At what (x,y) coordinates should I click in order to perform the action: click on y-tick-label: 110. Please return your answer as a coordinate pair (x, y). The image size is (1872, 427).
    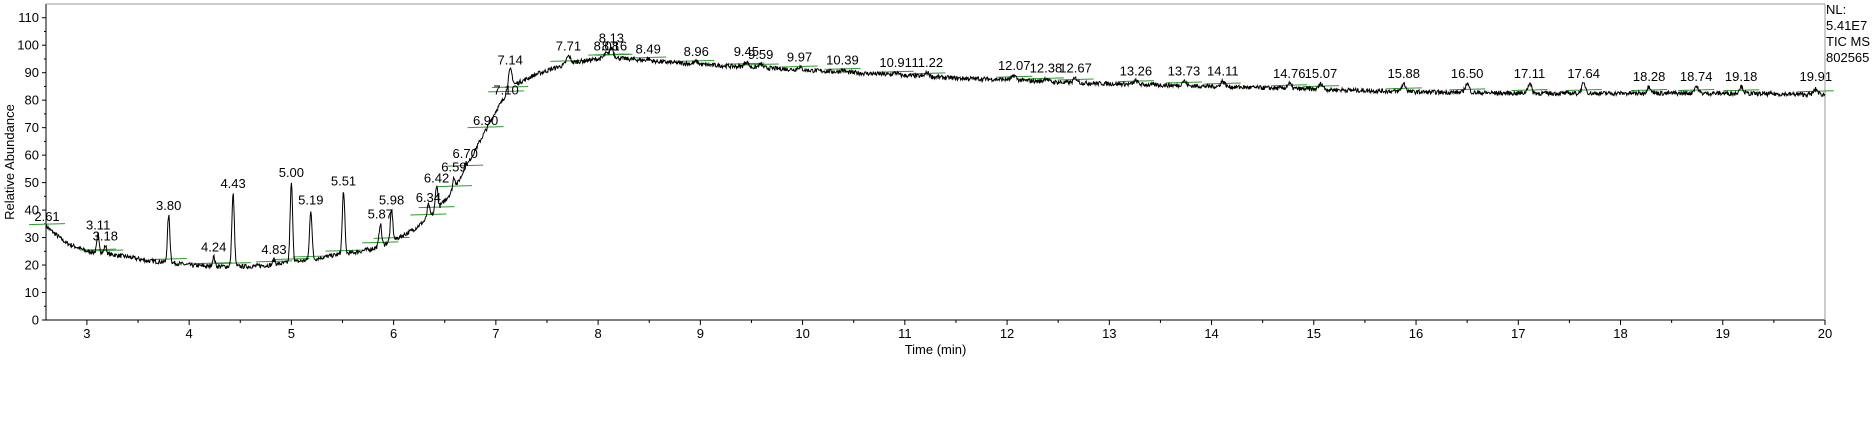
    Looking at the image, I should click on (28, 17).